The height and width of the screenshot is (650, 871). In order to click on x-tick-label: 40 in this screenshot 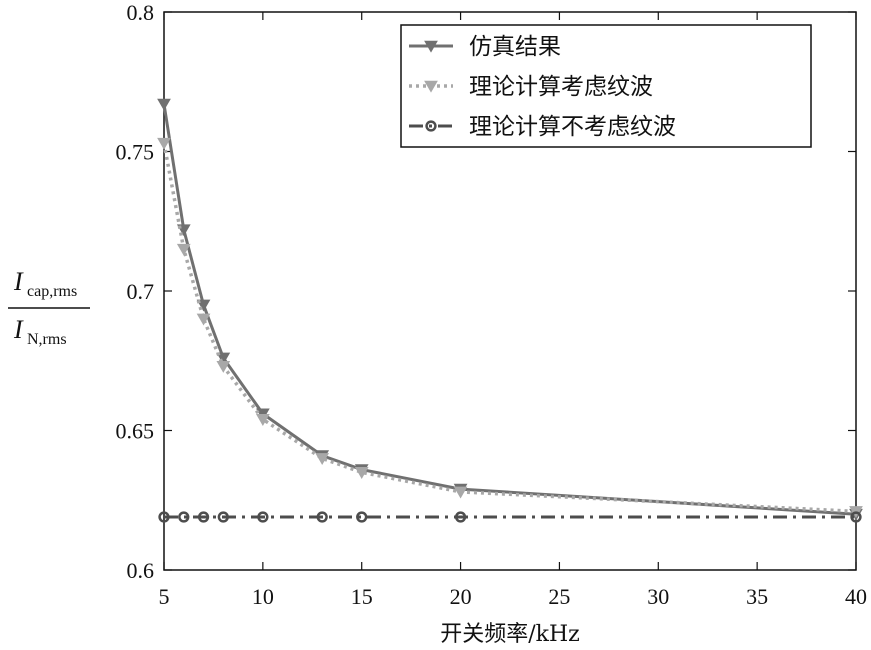, I will do `click(856, 596)`.